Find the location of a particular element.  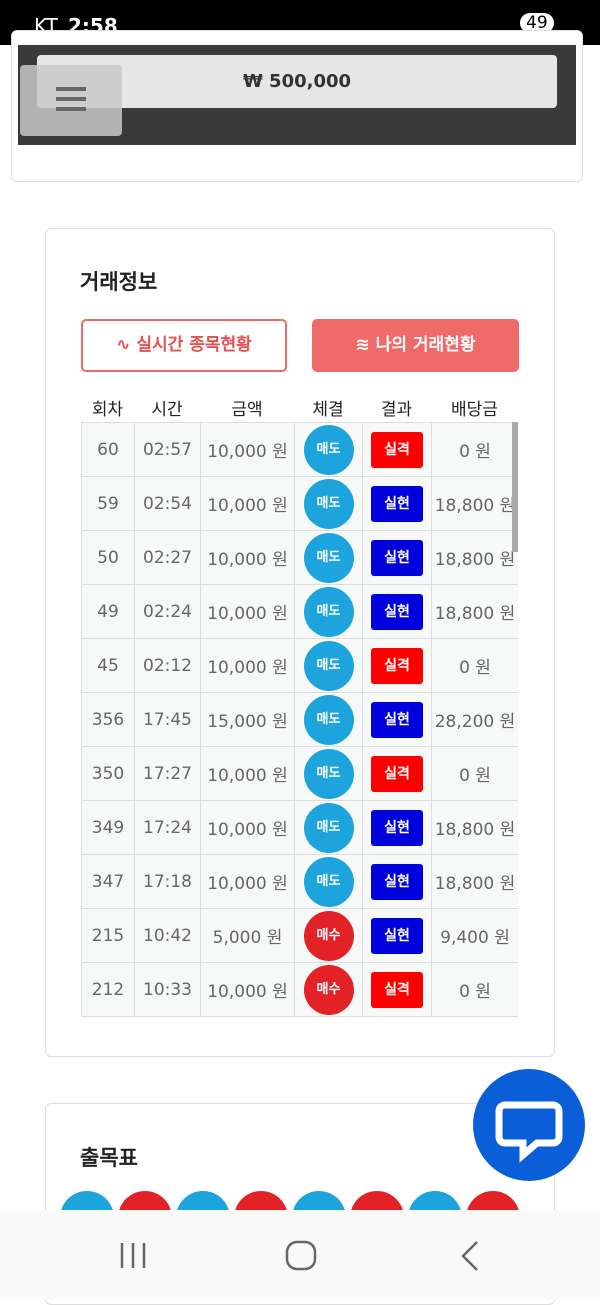

table-cell: 49 is located at coordinates (108, 611).